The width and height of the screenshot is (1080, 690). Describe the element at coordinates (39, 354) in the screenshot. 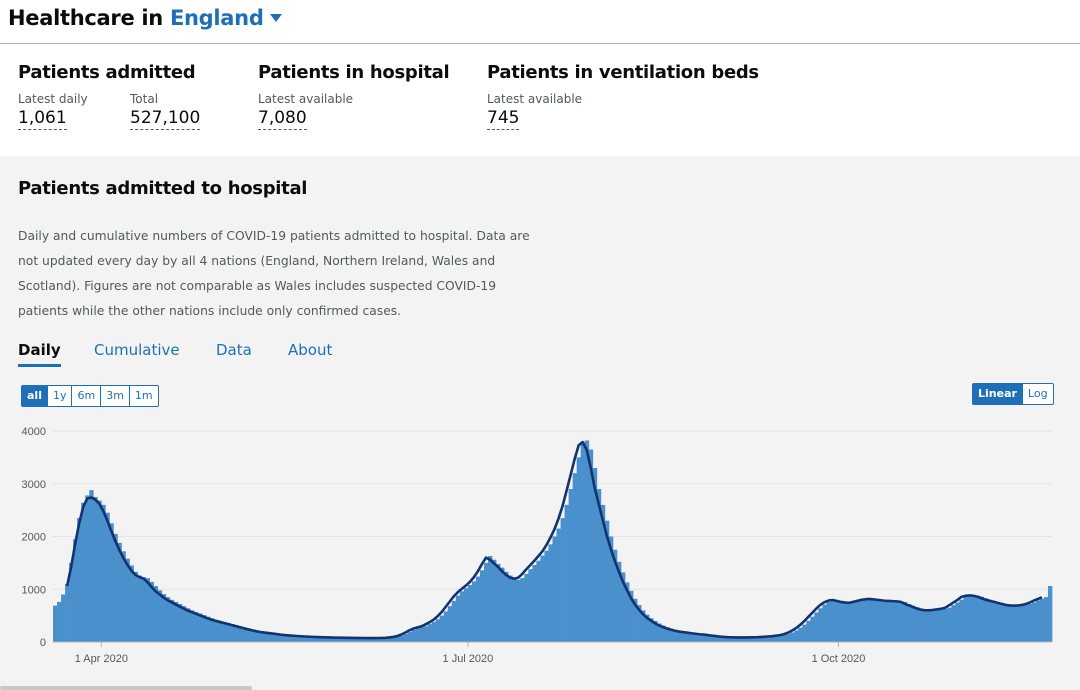

I see `tab-daily: Daily` at that location.